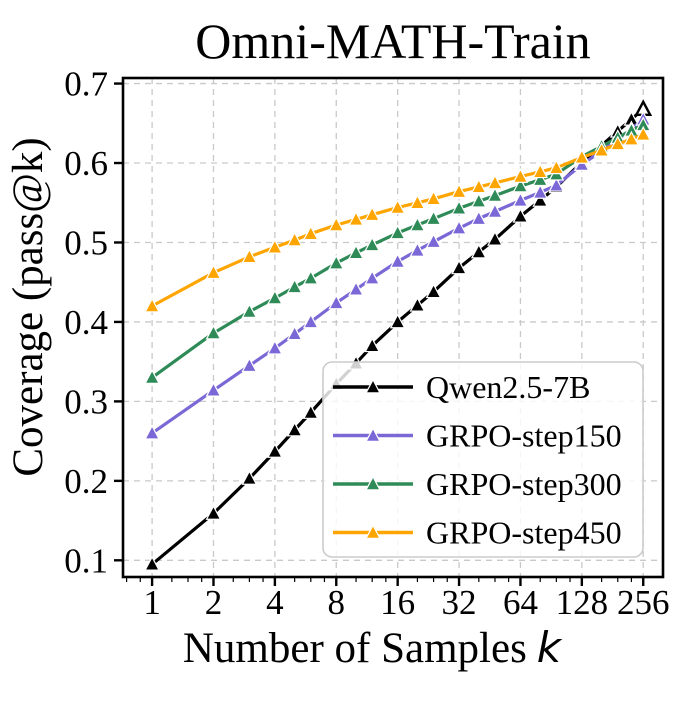 The image size is (694, 708). I want to click on marker-GRPO-step150-k1, so click(152, 432).